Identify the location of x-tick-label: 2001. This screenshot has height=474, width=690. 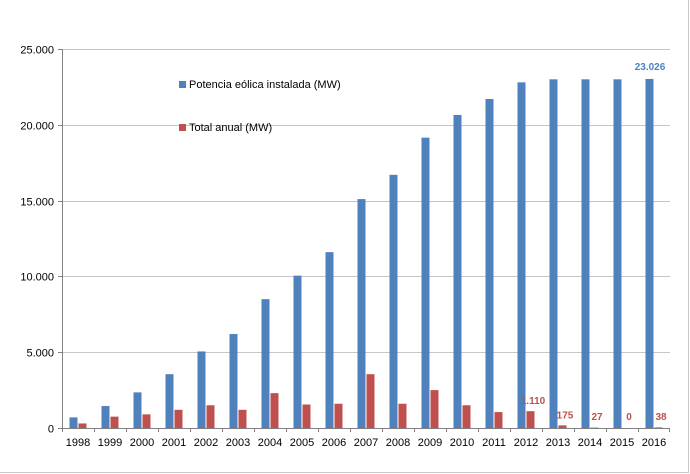
(174, 443).